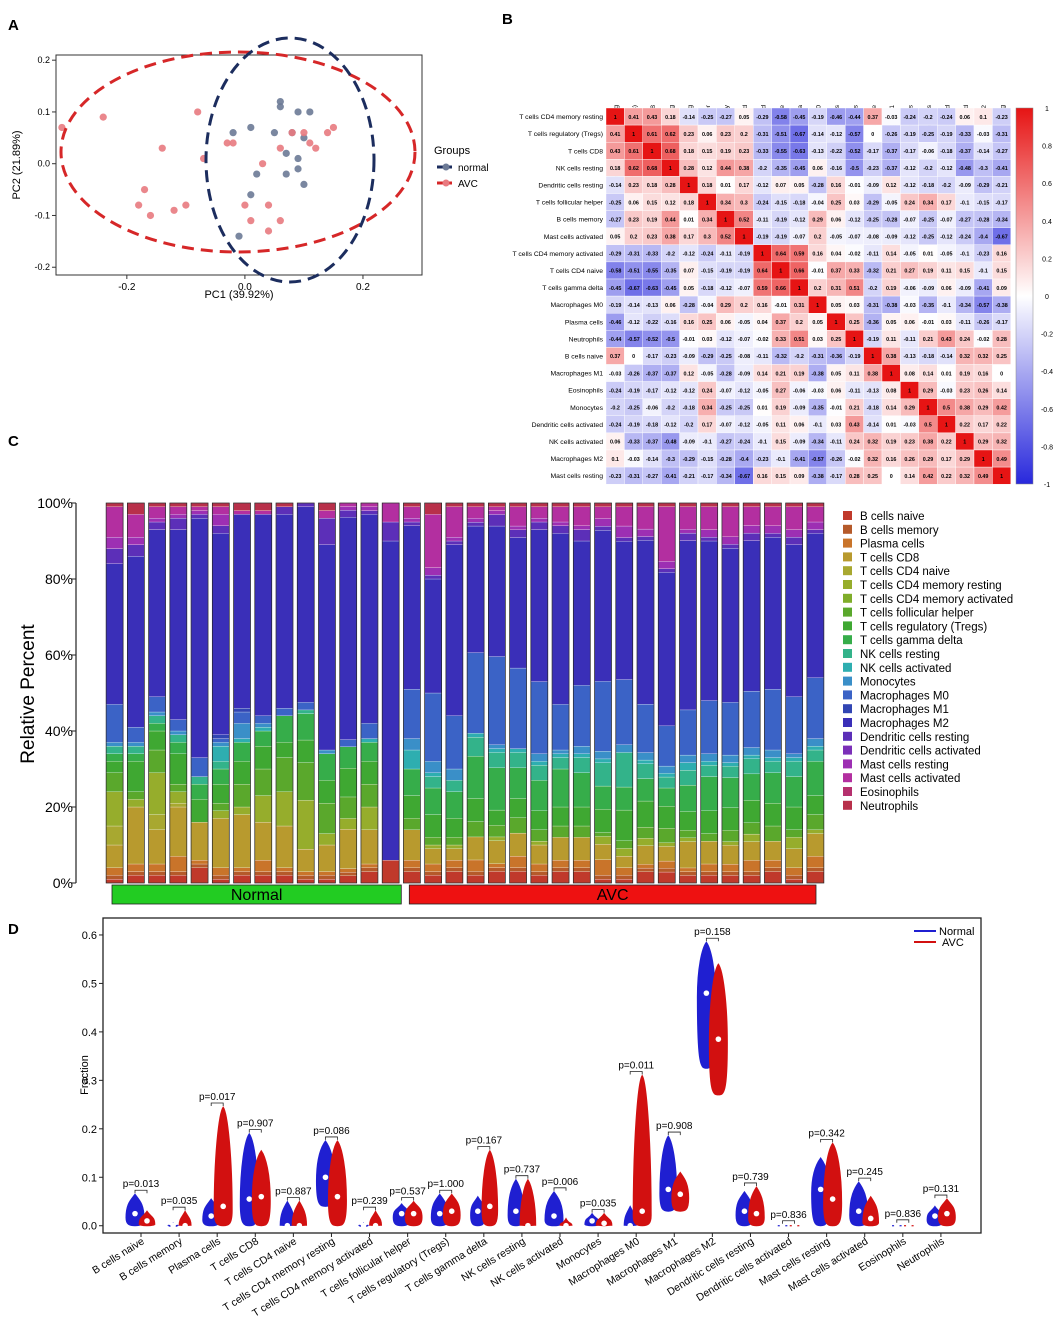 Image resolution: width=1063 pixels, height=1344 pixels. I want to click on heatmap-cell-value: -0.07, so click(744, 340).